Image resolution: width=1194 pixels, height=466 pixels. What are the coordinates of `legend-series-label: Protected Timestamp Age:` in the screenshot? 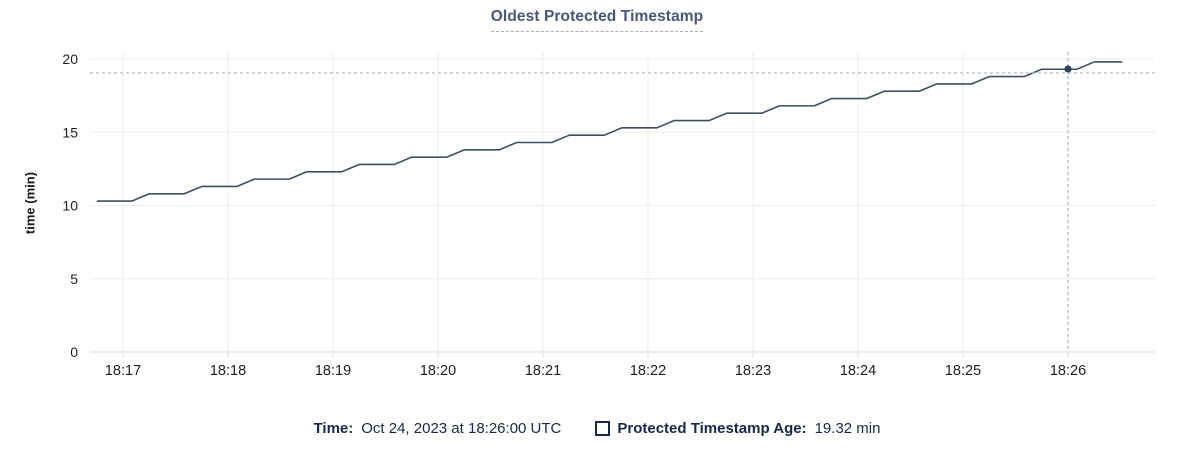 It's located at (712, 428).